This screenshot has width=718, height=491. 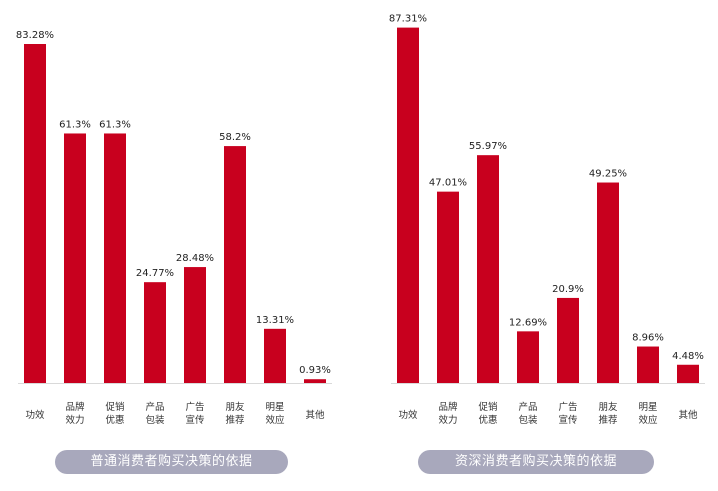 What do you see at coordinates (35, 35) in the screenshot?
I see `value-label: 83.28%` at bounding box center [35, 35].